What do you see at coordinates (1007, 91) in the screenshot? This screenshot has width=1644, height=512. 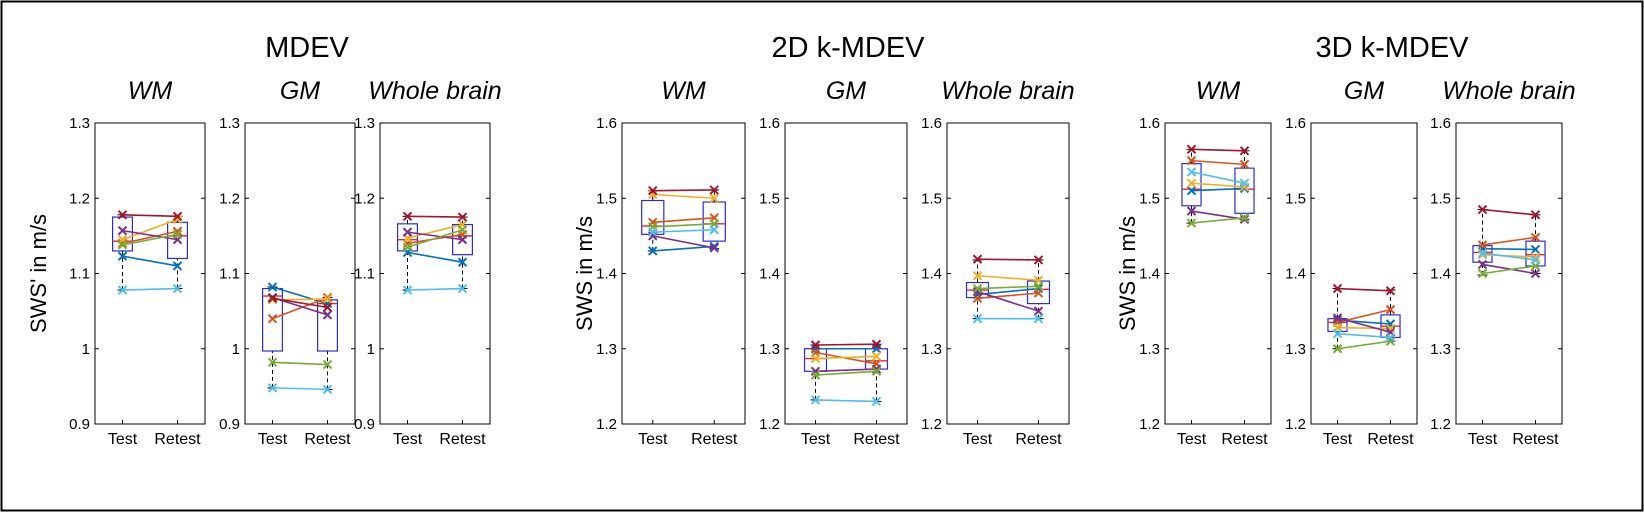 I see `panel-title: Whole brain` at bounding box center [1007, 91].